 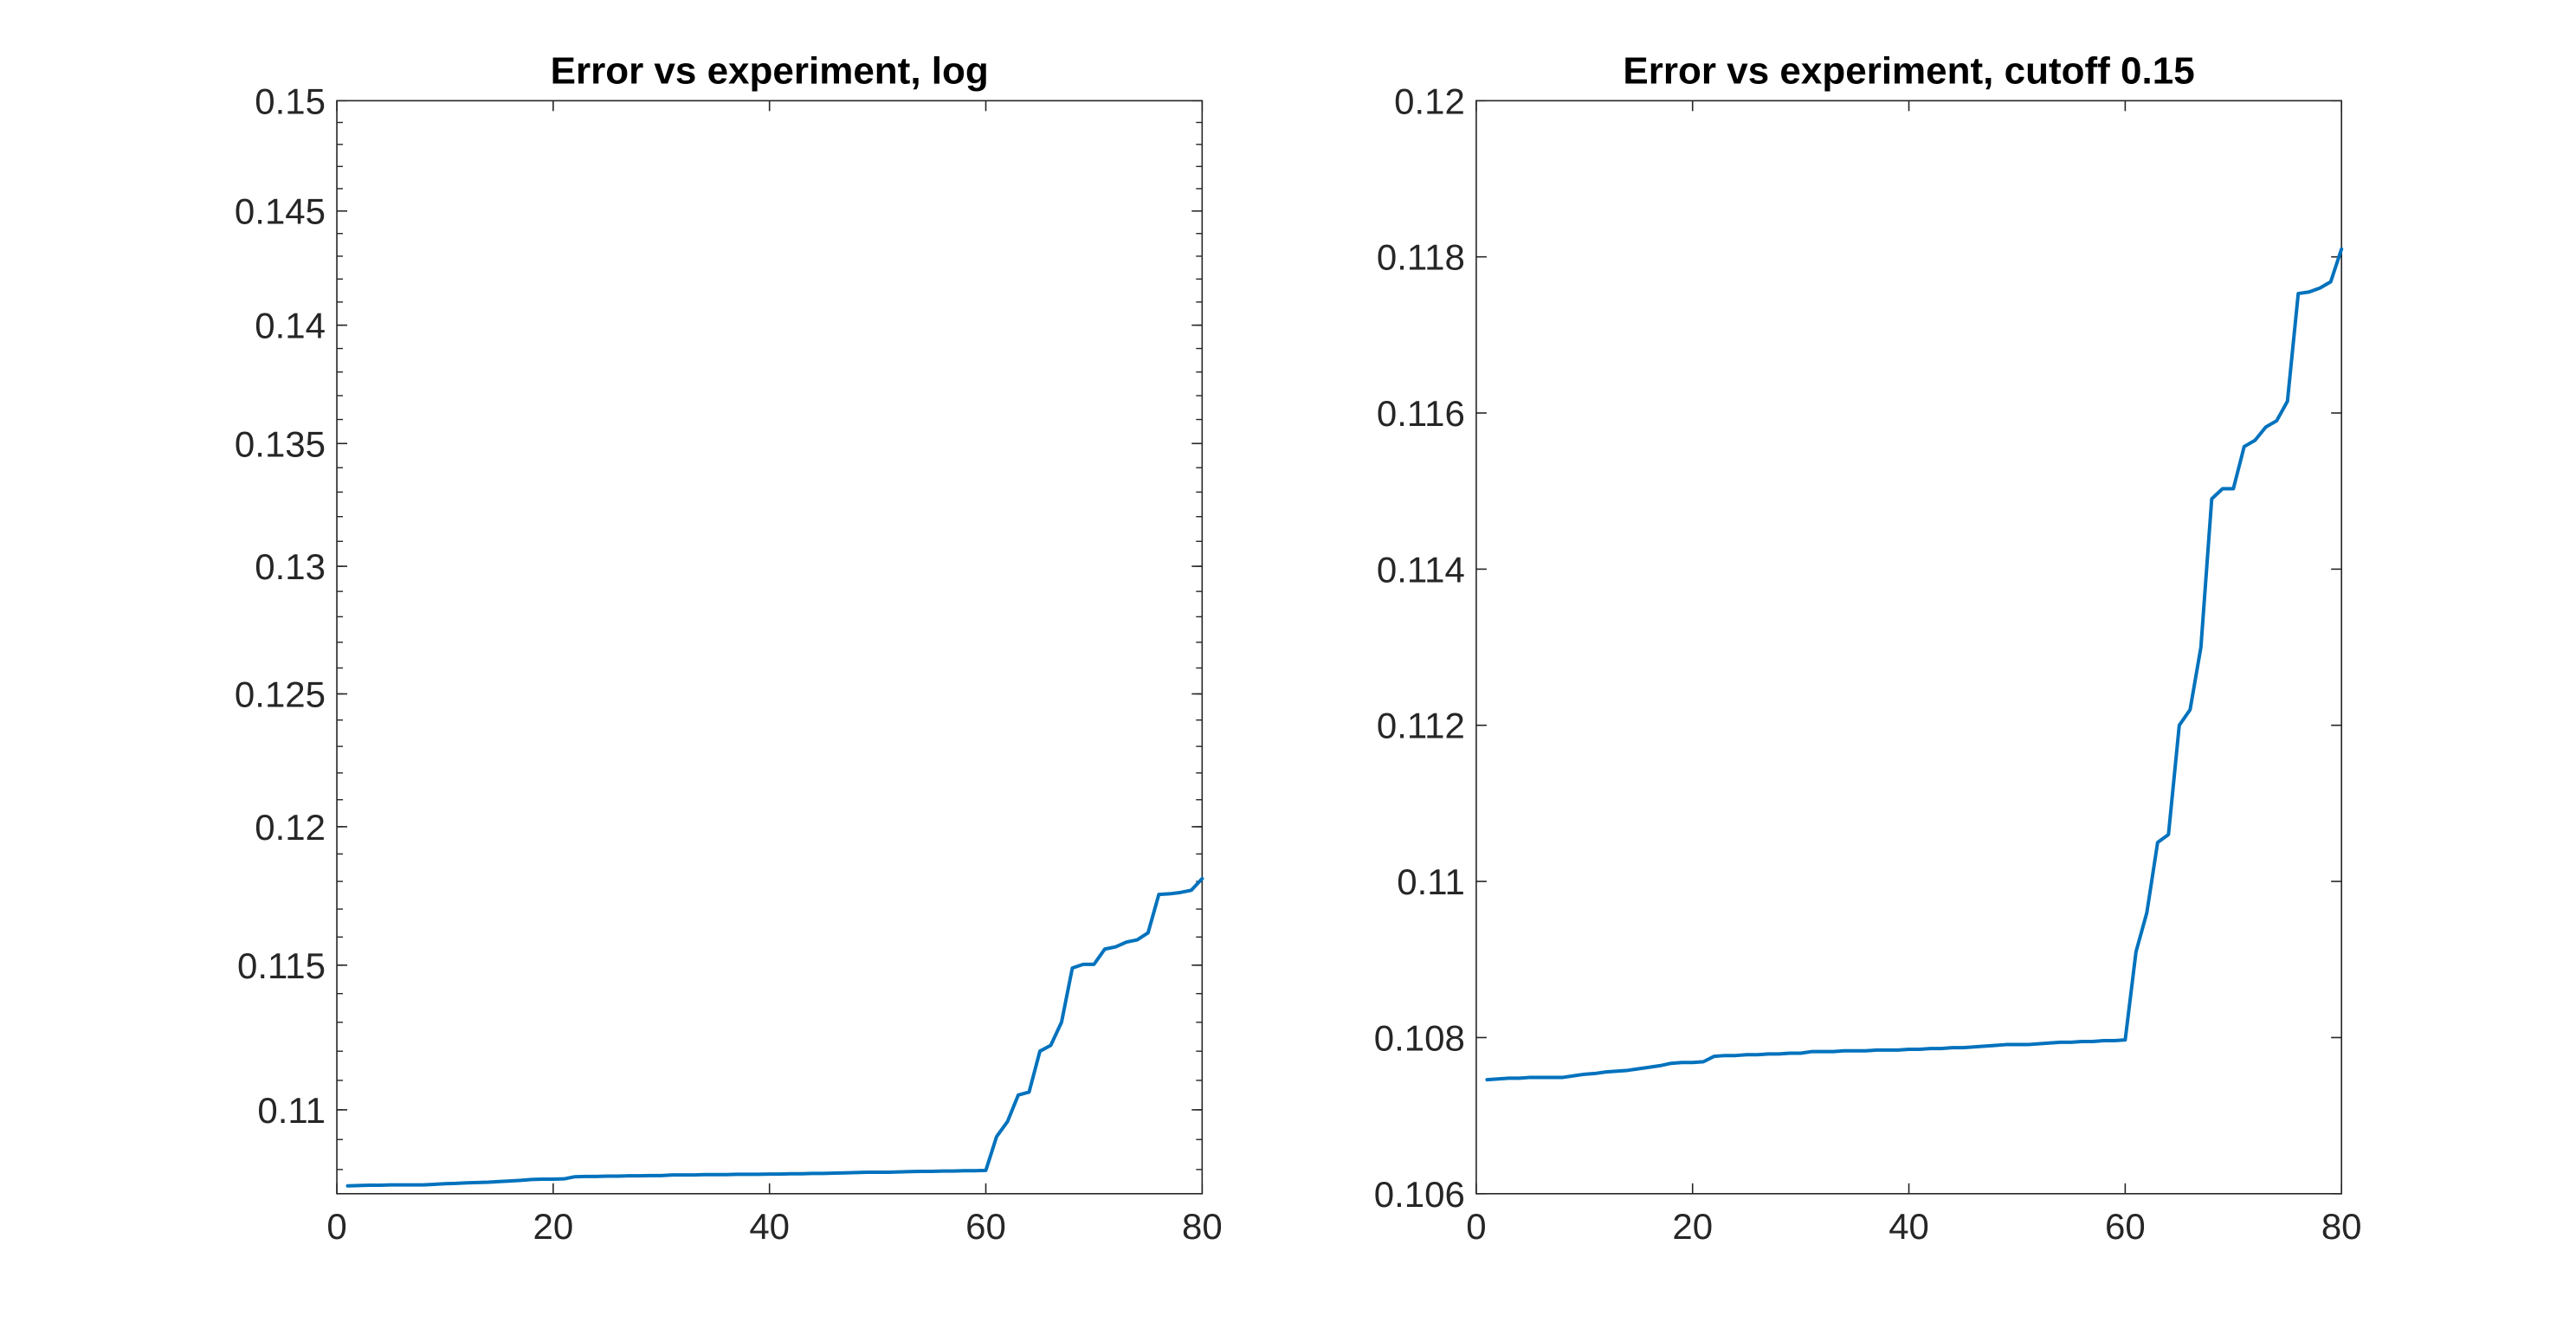 What do you see at coordinates (291, 1111) in the screenshot?
I see `y-tick-label: 0.11` at bounding box center [291, 1111].